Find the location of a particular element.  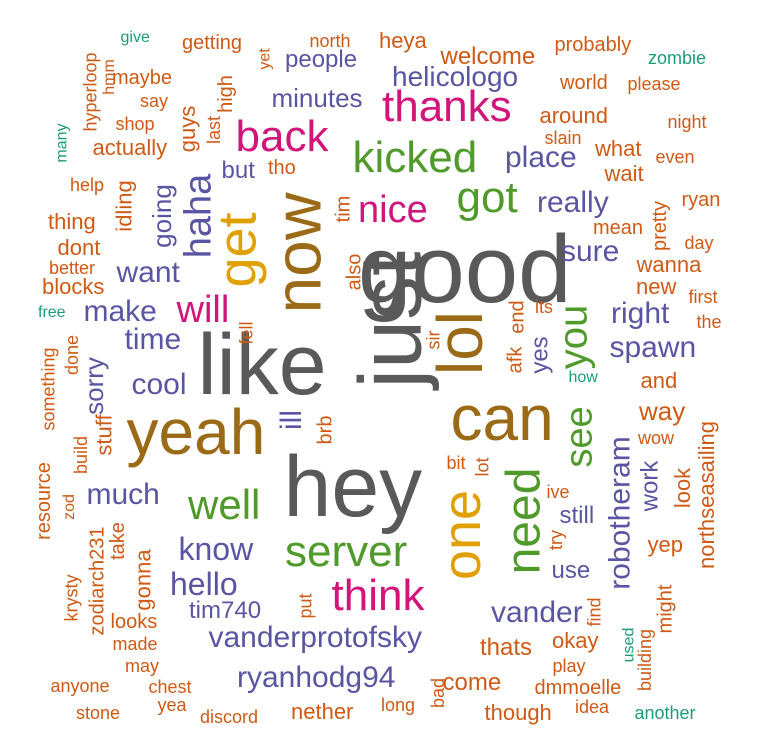

word-place: place is located at coordinates (541, 157).